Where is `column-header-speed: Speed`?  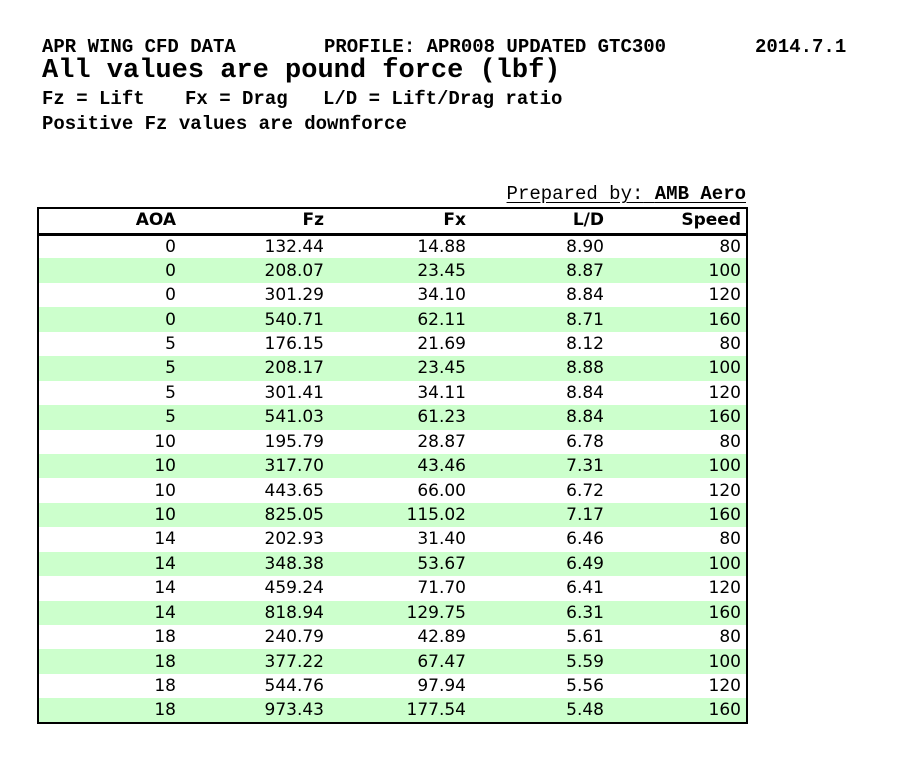
column-header-speed: Speed is located at coordinates (678, 222).